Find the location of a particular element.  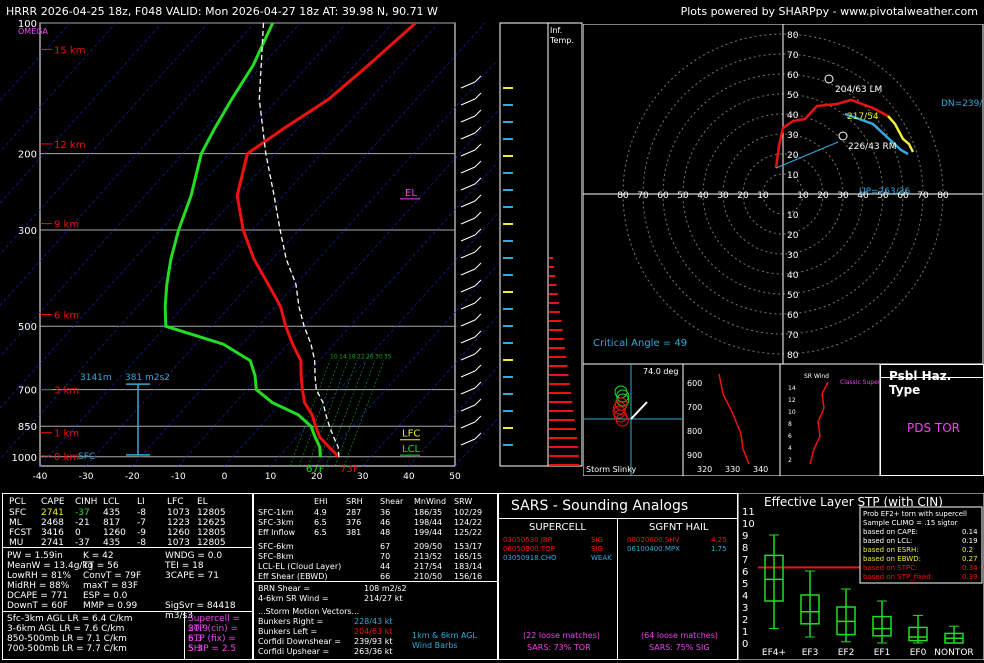

mixing-ratio-line is located at coordinates (355, 413).